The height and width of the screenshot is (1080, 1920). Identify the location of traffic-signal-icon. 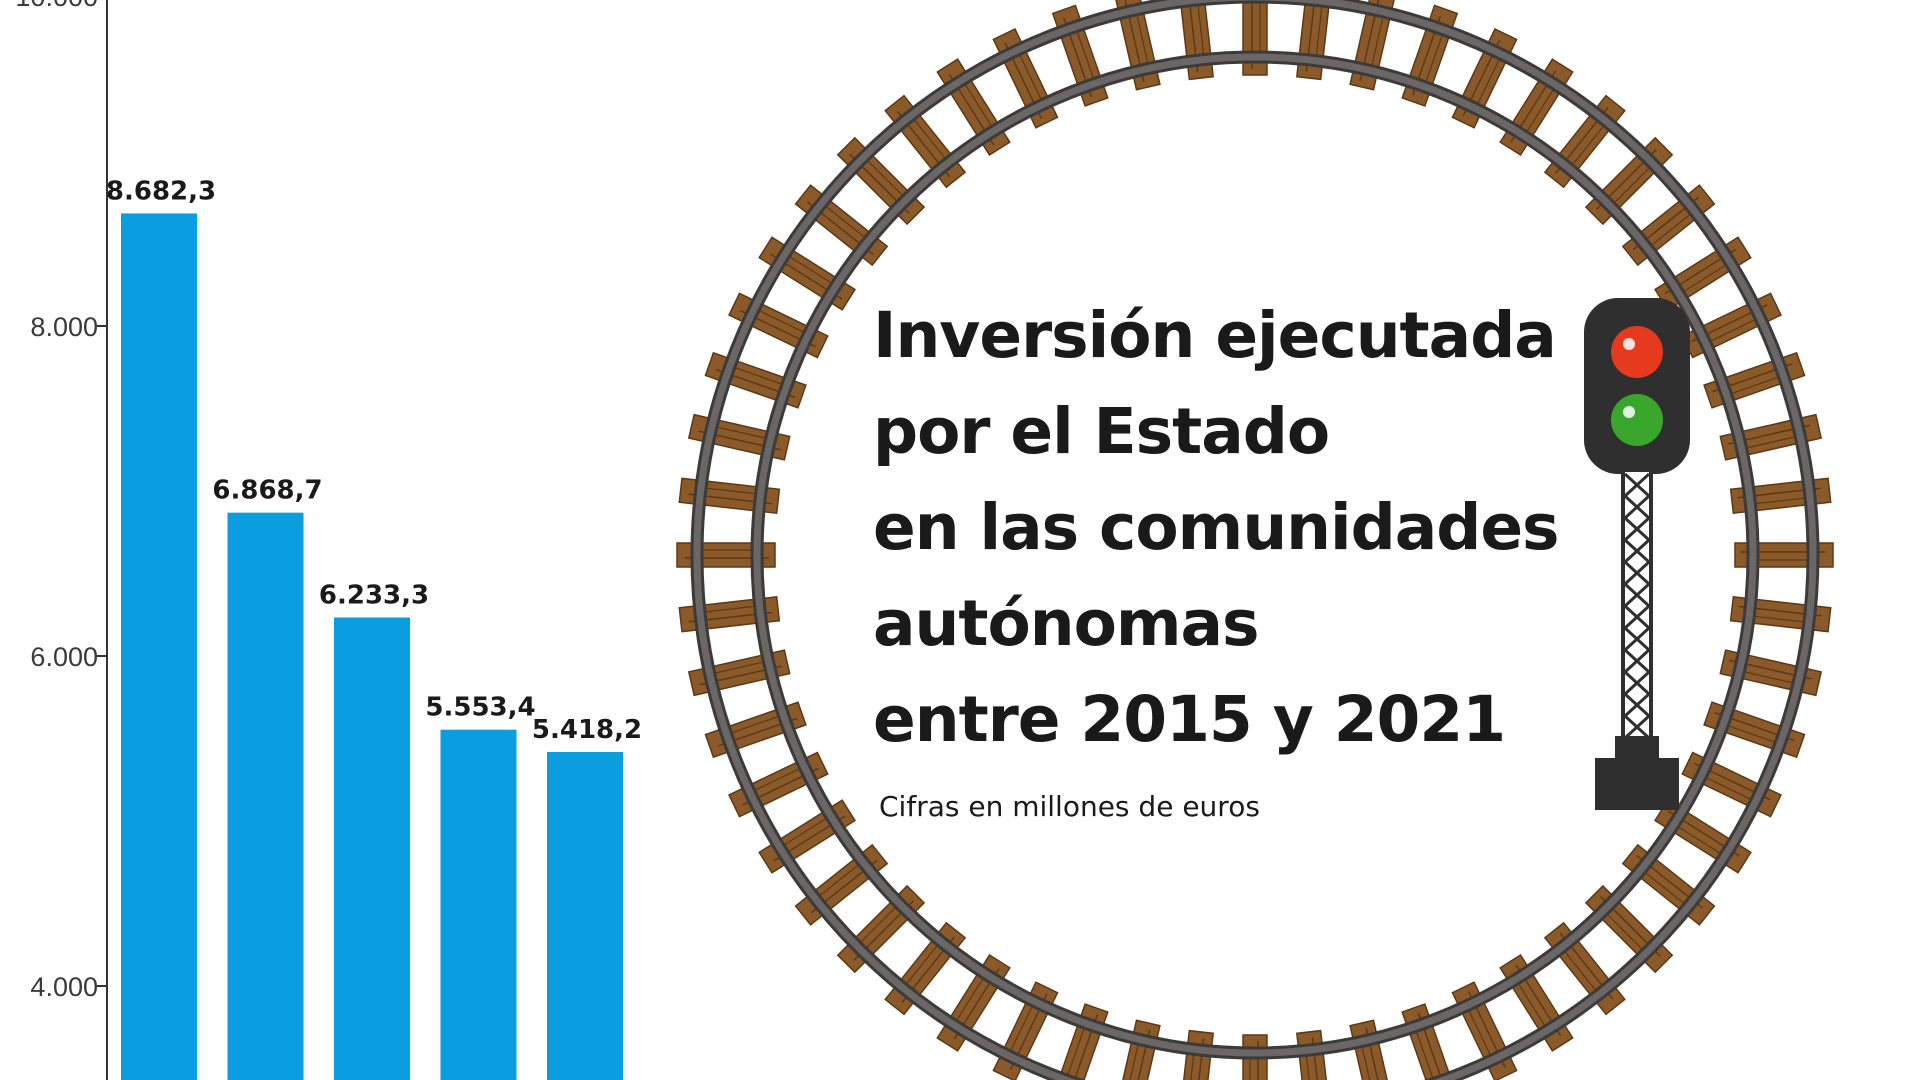
(1637, 554).